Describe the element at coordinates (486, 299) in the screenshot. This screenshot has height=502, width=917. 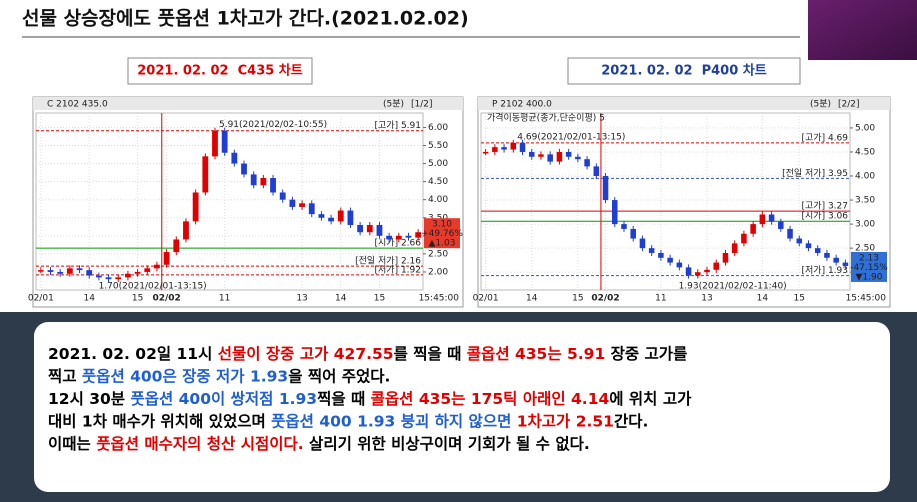
I see `x-tick-label: 02/01` at that location.